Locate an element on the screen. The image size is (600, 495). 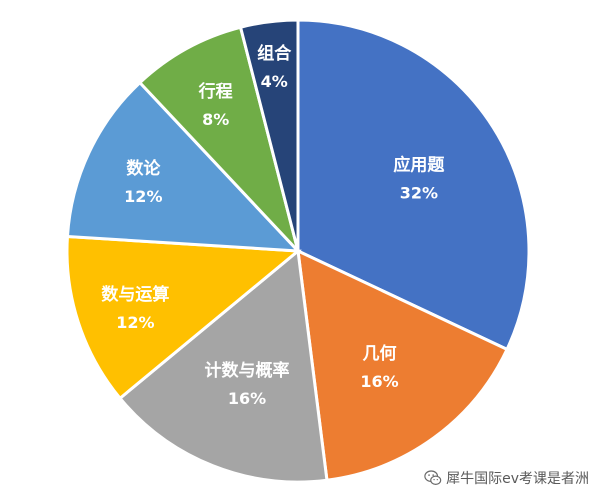
watermark: 犀牛国际ev考课是者洲 is located at coordinates (506, 478).